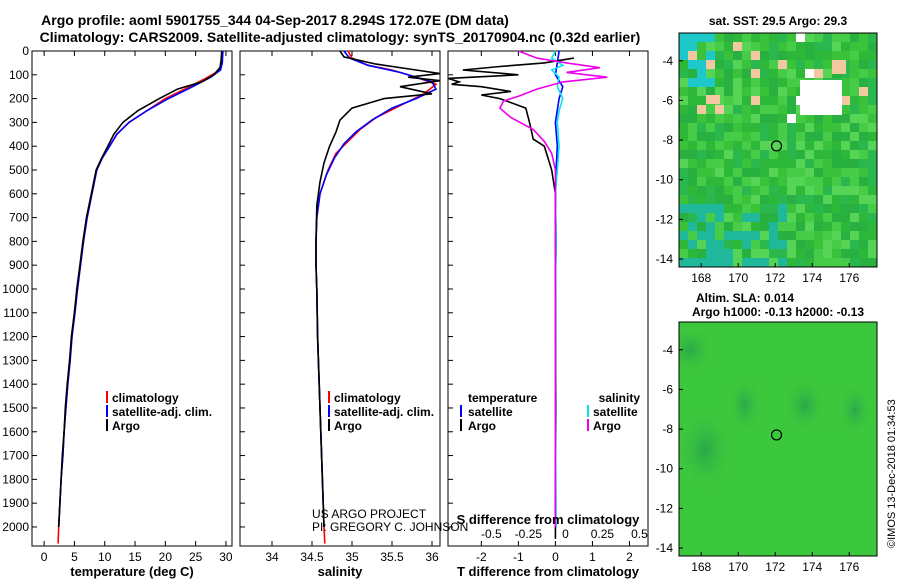 Image resolution: width=900 pixels, height=580 pixels. I want to click on y-tick-label: 800, so click(19, 241).